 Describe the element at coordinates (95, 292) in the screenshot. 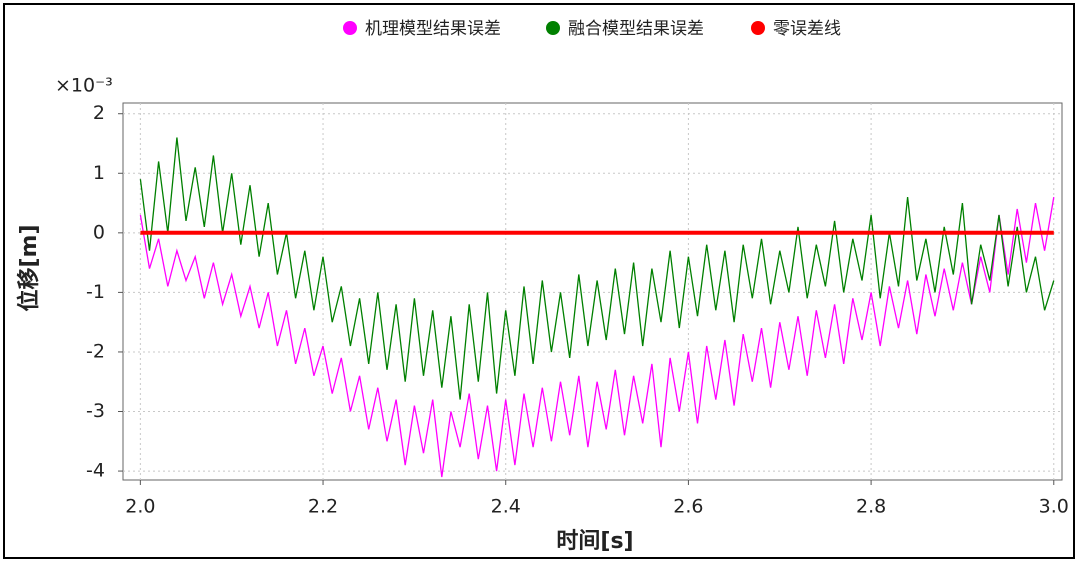

I see `y-tick-label: -1` at that location.